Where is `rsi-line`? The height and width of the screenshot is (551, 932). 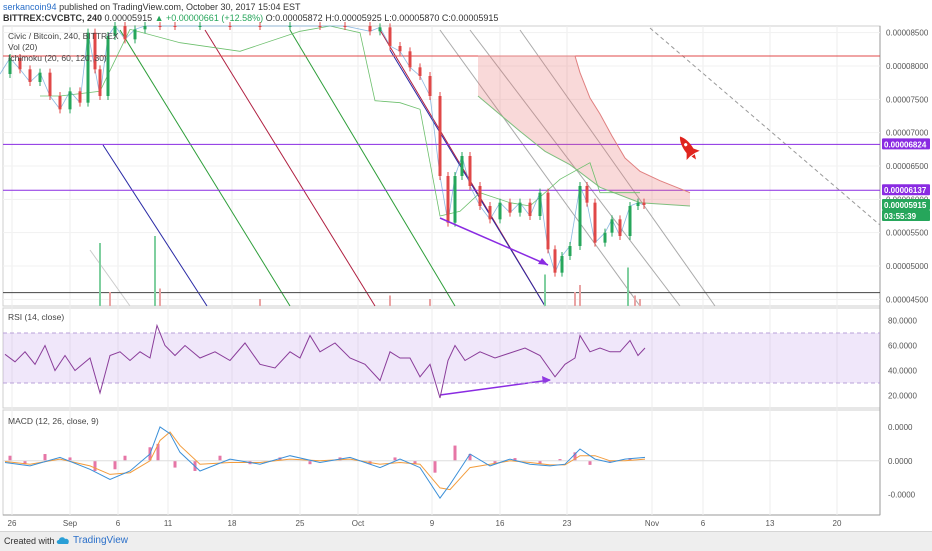 rsi-line is located at coordinates (325, 361).